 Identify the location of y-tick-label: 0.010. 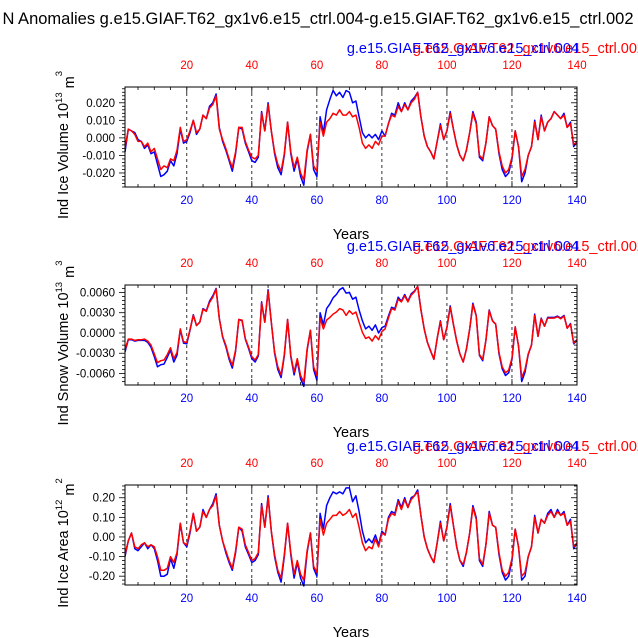
(100, 121).